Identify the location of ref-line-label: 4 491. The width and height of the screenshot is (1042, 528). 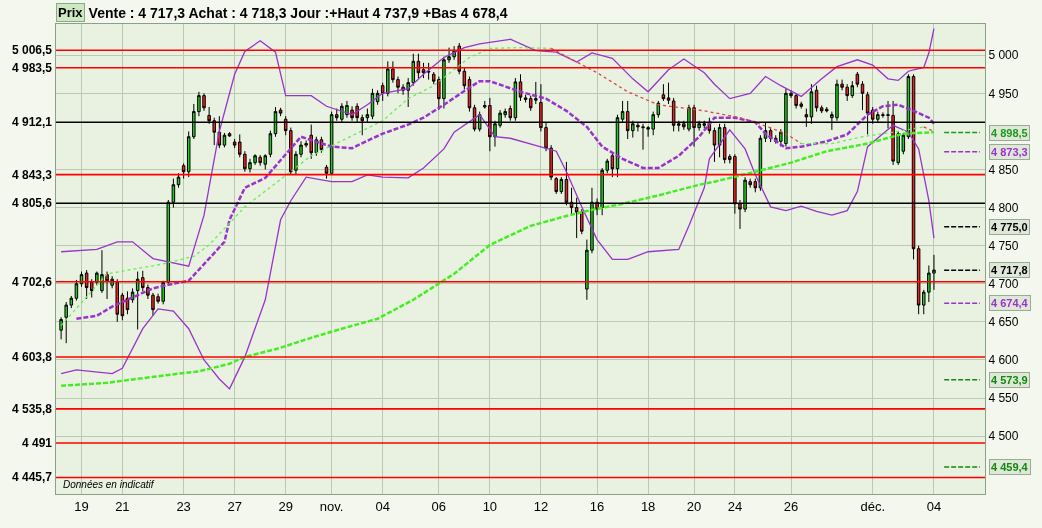
(37, 443).